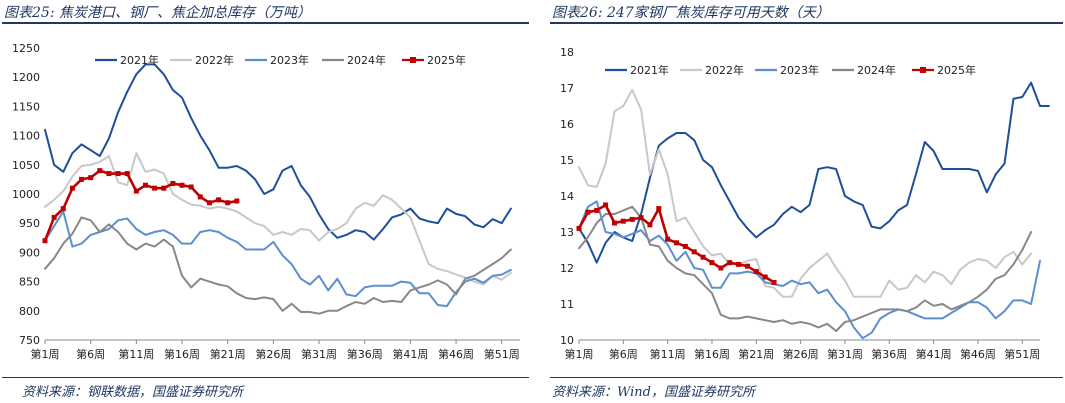 The height and width of the screenshot is (403, 1065). I want to click on y-tick-label: 16, so click(567, 124).